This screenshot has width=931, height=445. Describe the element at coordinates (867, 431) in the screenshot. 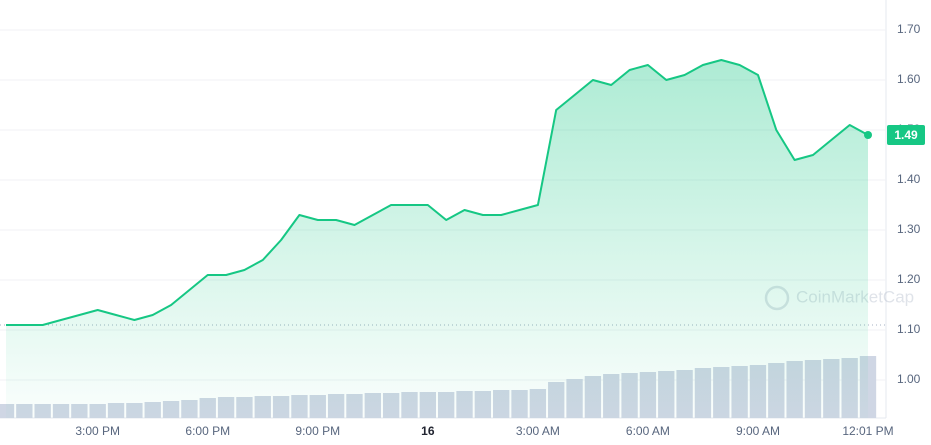

I see `x-tick-label: 12:01 PM` at that location.